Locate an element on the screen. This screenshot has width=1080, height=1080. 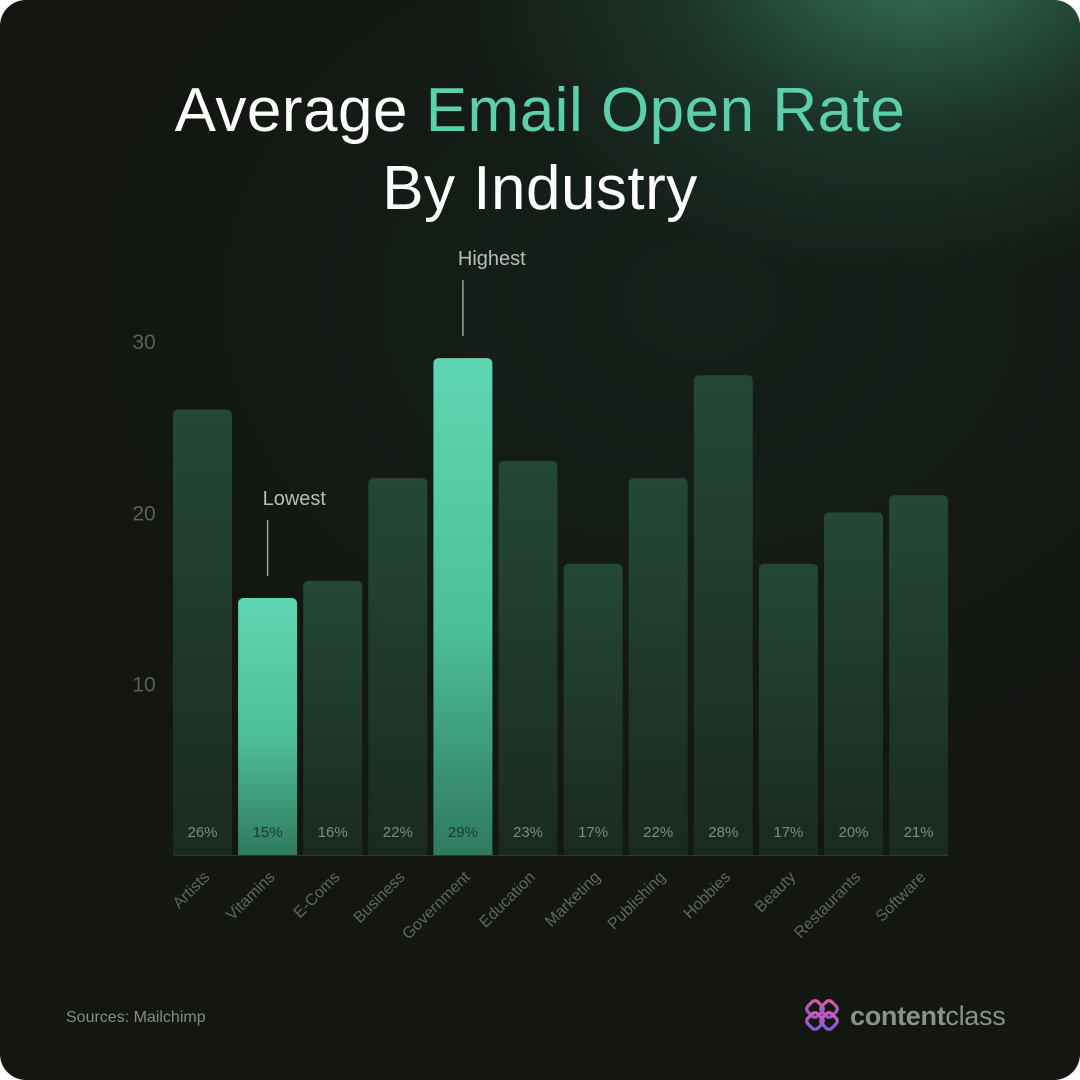
title-accent: Email Open Rate is located at coordinates (665, 110).